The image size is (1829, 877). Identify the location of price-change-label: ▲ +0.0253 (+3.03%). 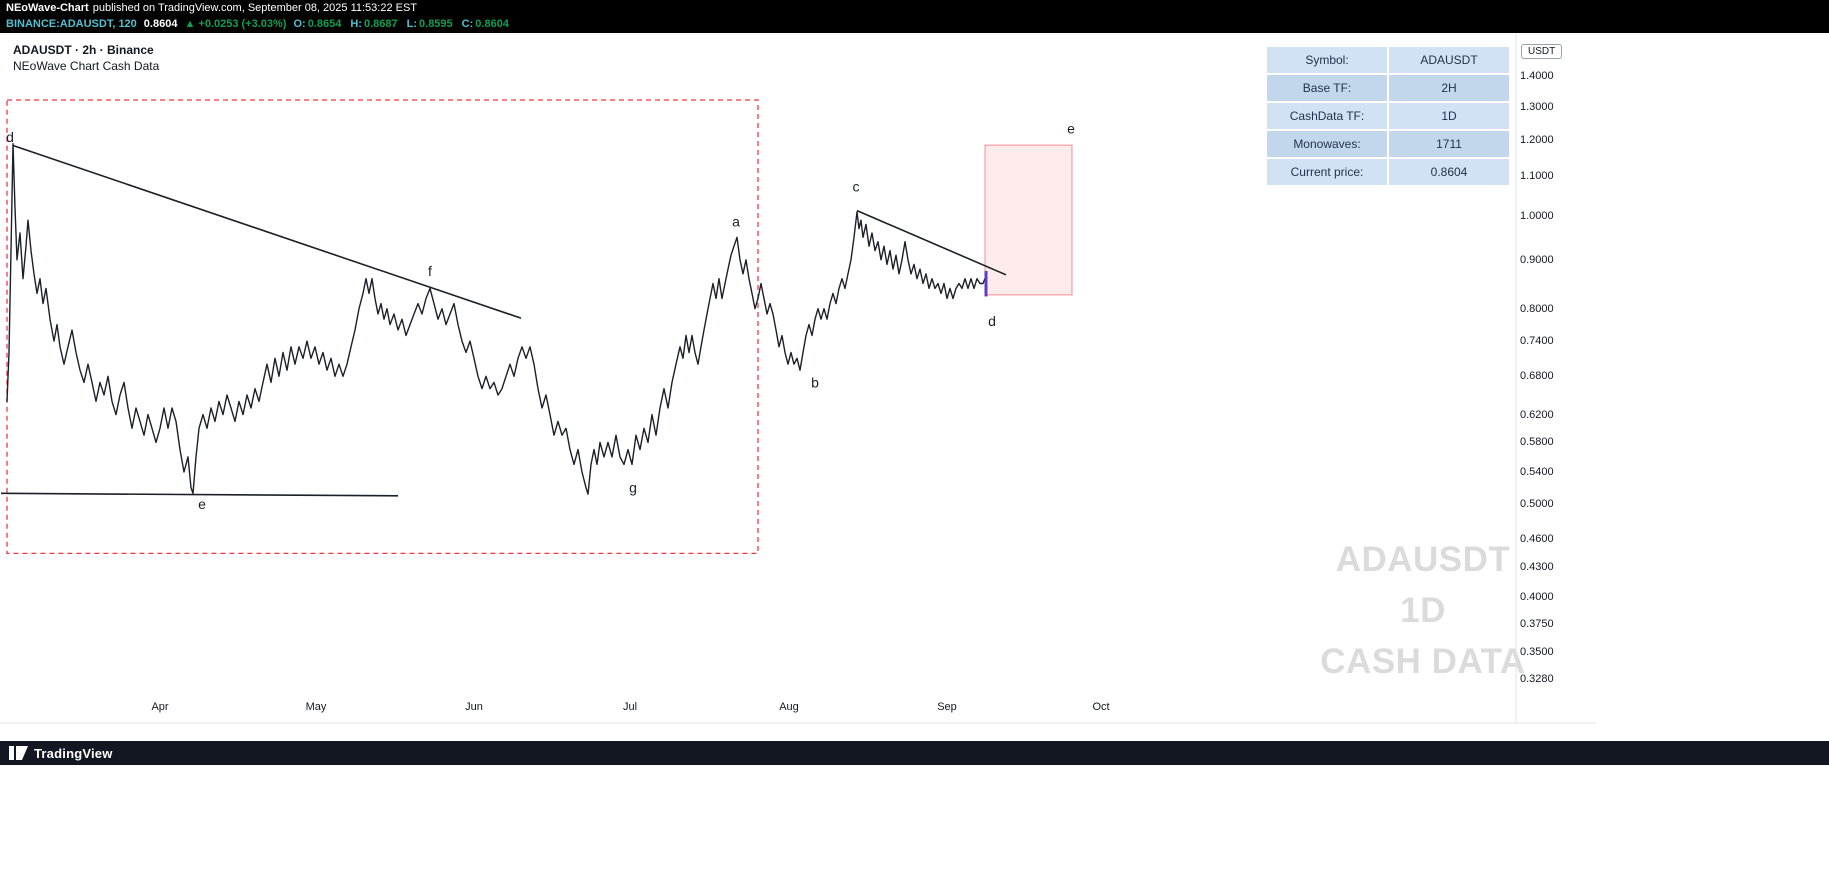
(235, 24).